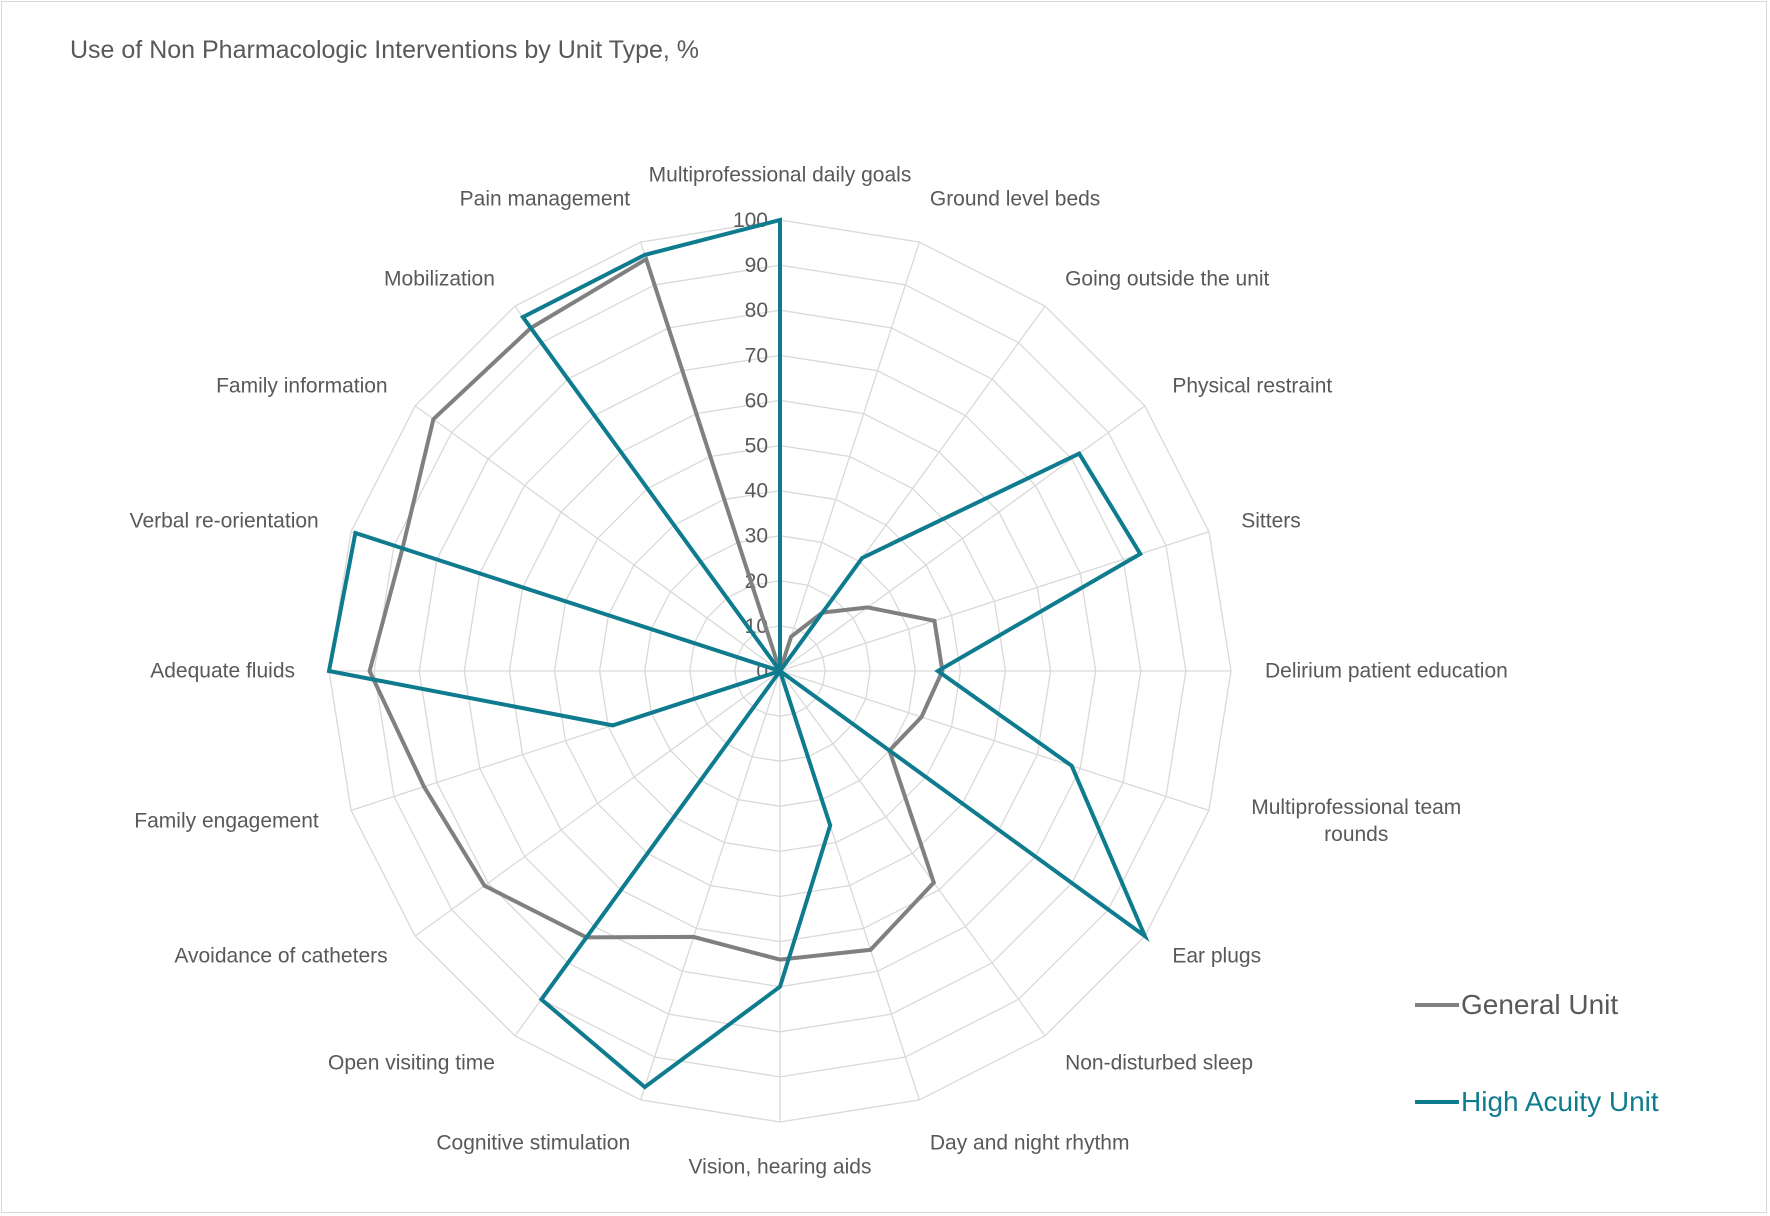  I want to click on category-label-sitters: Sitters, so click(1271, 521).